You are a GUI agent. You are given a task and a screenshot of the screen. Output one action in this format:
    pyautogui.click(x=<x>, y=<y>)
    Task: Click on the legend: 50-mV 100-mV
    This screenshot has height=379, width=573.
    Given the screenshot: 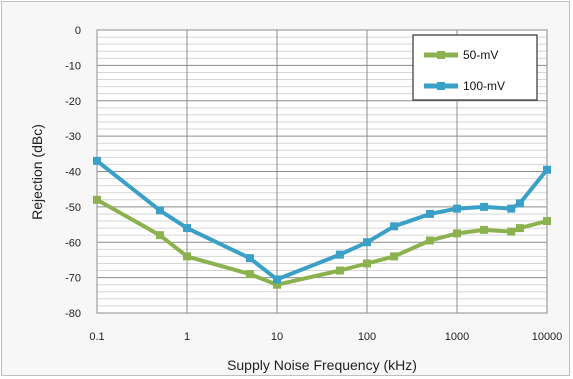 What is the action you would take?
    pyautogui.click(x=475, y=67)
    